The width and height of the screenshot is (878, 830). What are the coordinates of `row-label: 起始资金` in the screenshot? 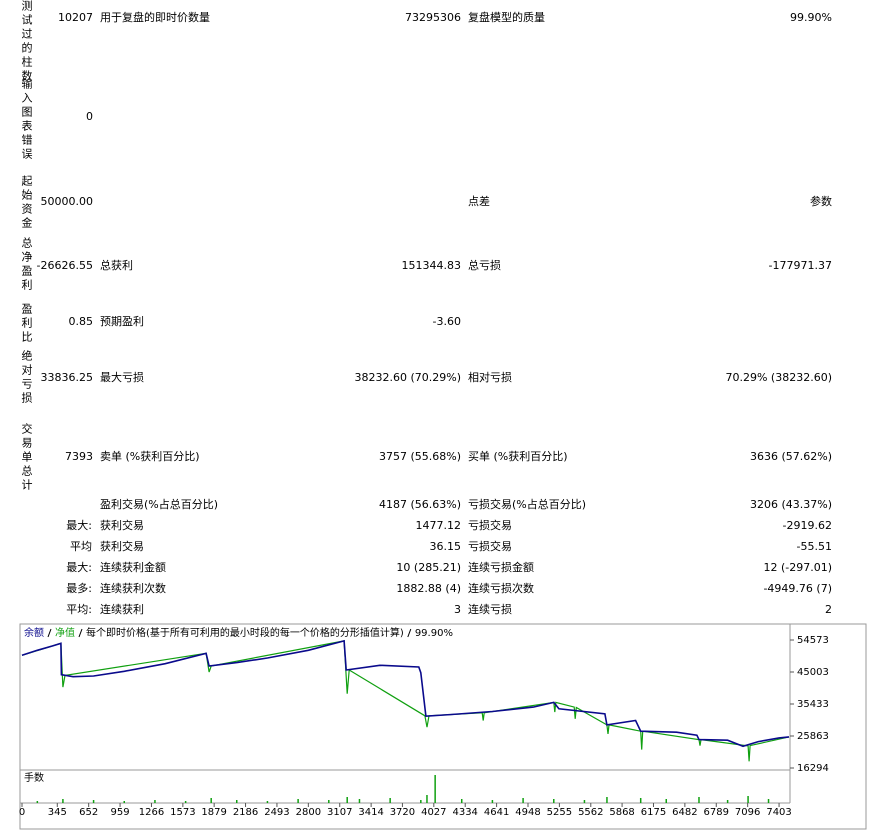 It's located at (26, 203).